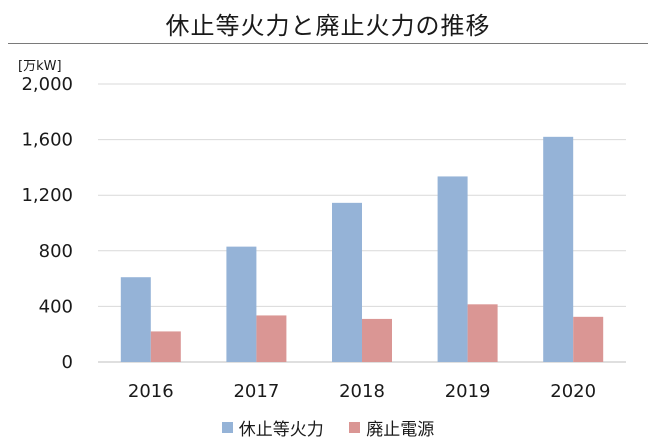 This screenshot has width=656, height=445. I want to click on x-tick-label: 2018, so click(362, 391).